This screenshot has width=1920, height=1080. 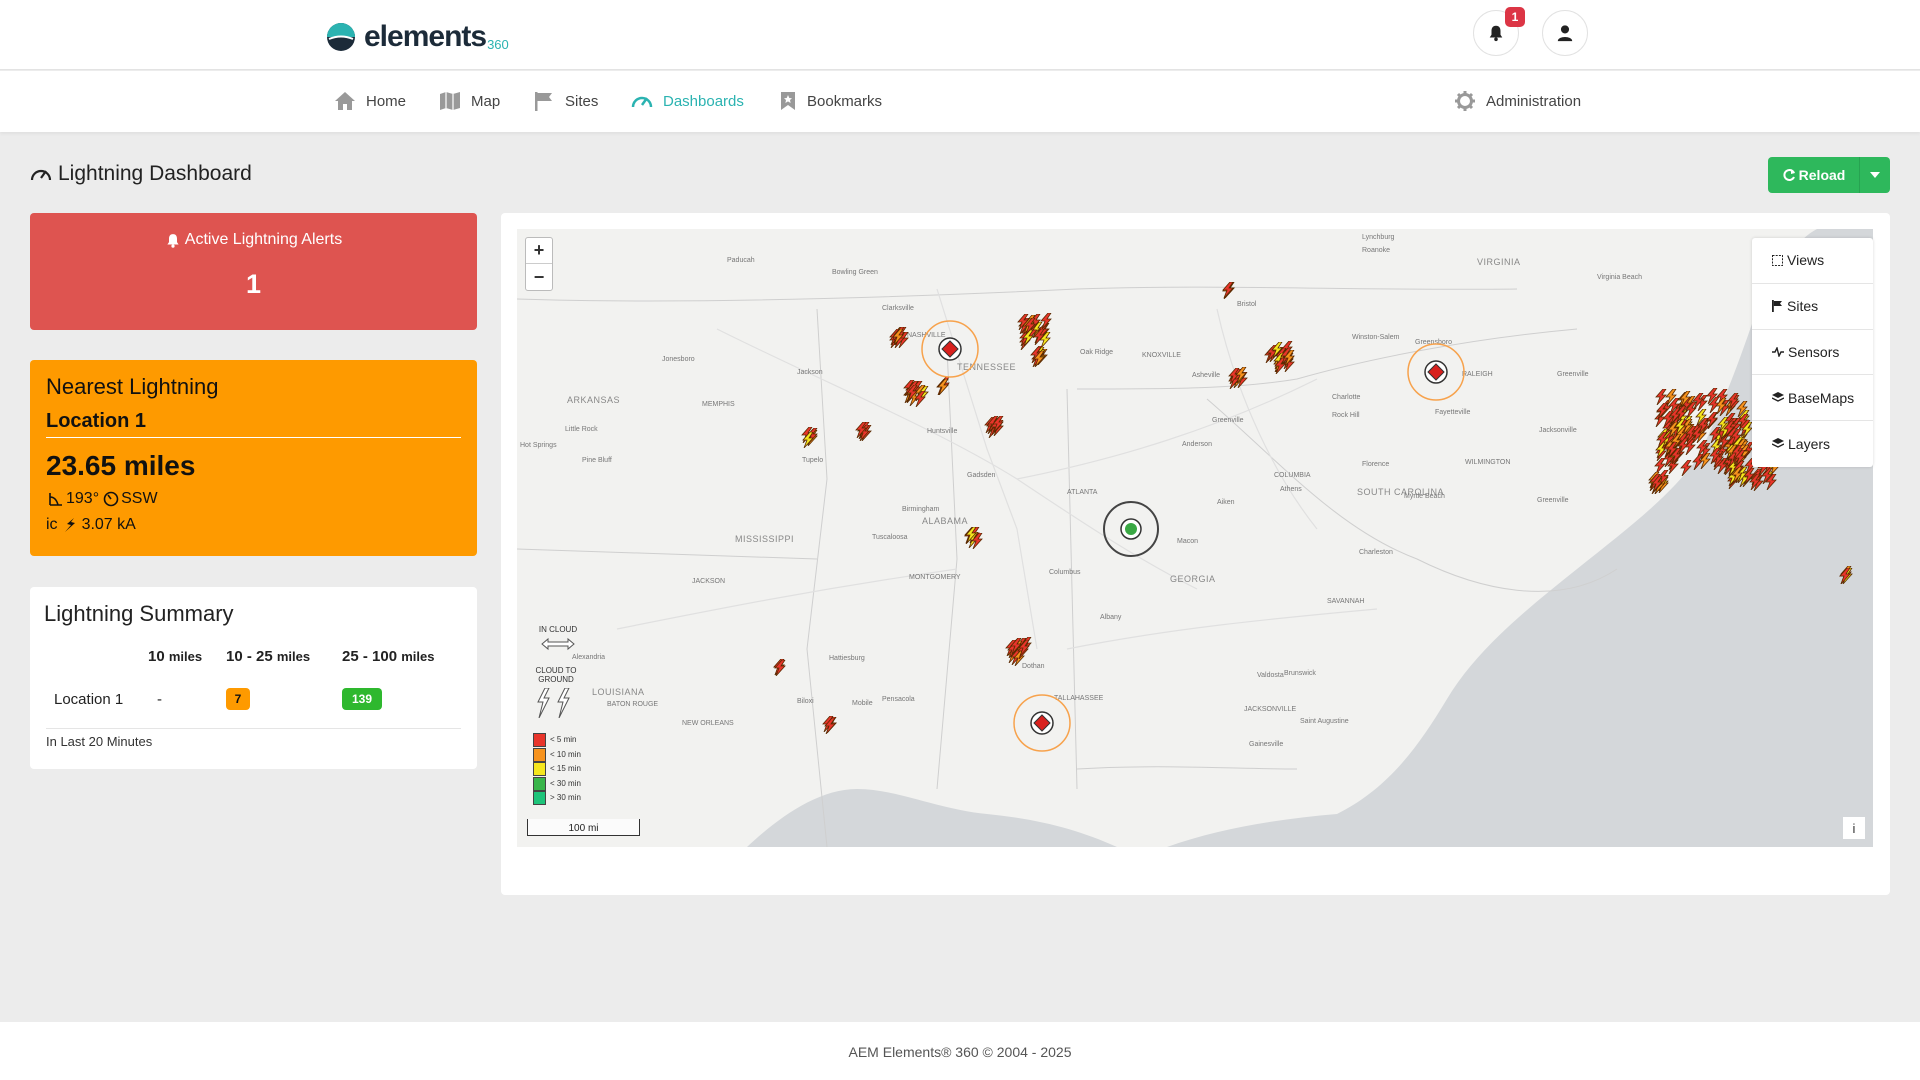 I want to click on nav-sites: Sites, so click(x=565, y=101).